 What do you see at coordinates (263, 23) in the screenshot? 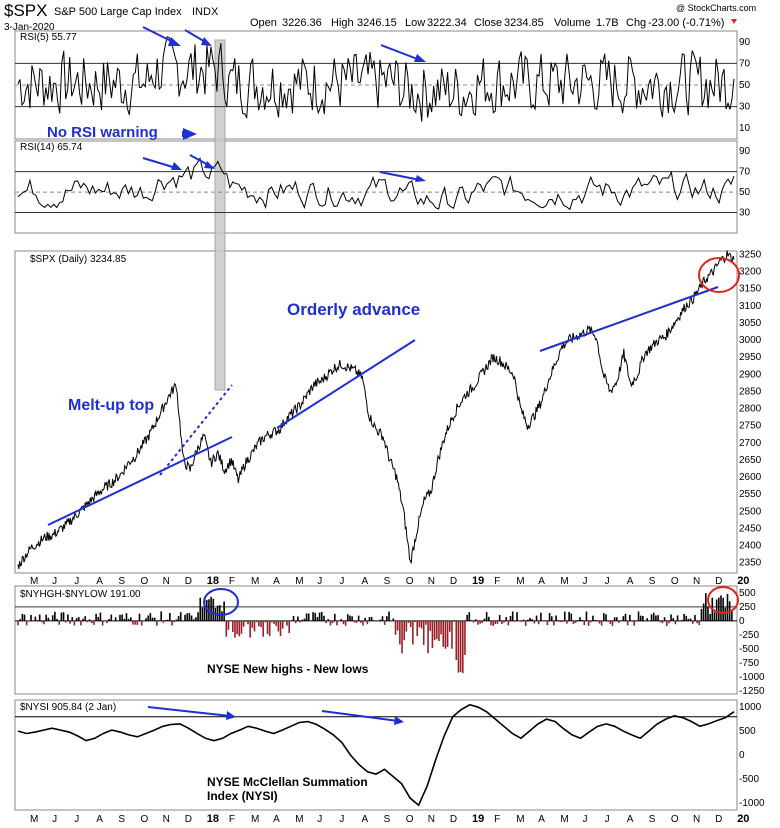
I see `open-label: Open` at bounding box center [263, 23].